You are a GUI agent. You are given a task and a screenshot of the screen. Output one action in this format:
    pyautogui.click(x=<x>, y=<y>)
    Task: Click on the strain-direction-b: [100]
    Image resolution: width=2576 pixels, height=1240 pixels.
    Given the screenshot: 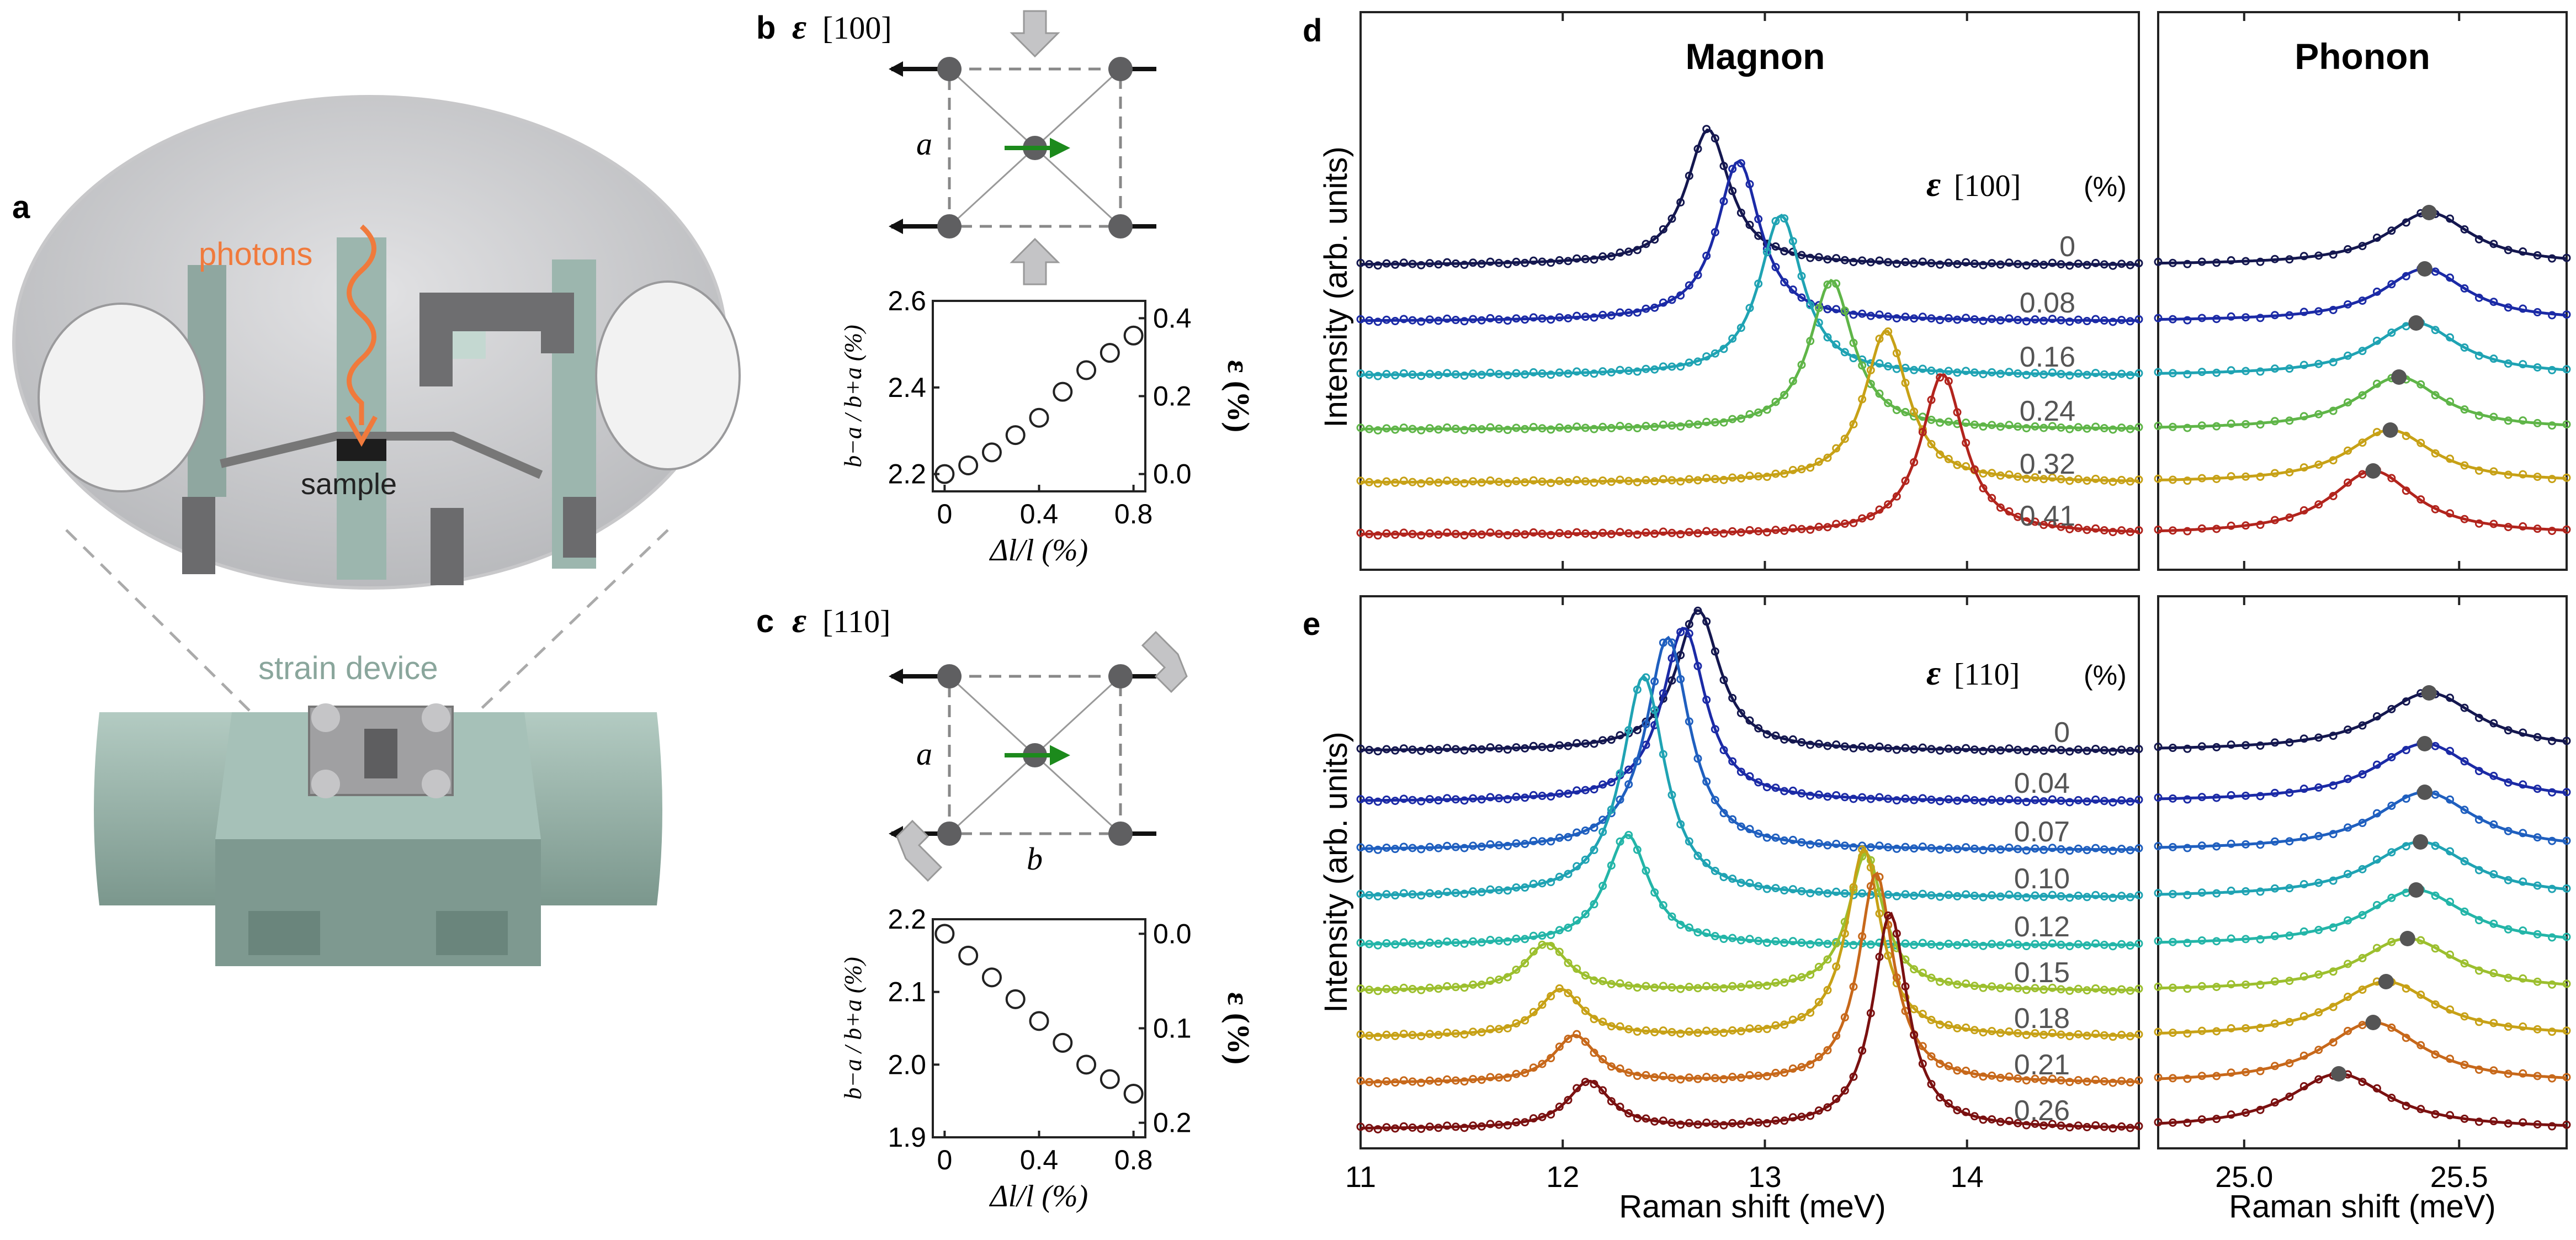 What is the action you would take?
    pyautogui.click(x=857, y=28)
    